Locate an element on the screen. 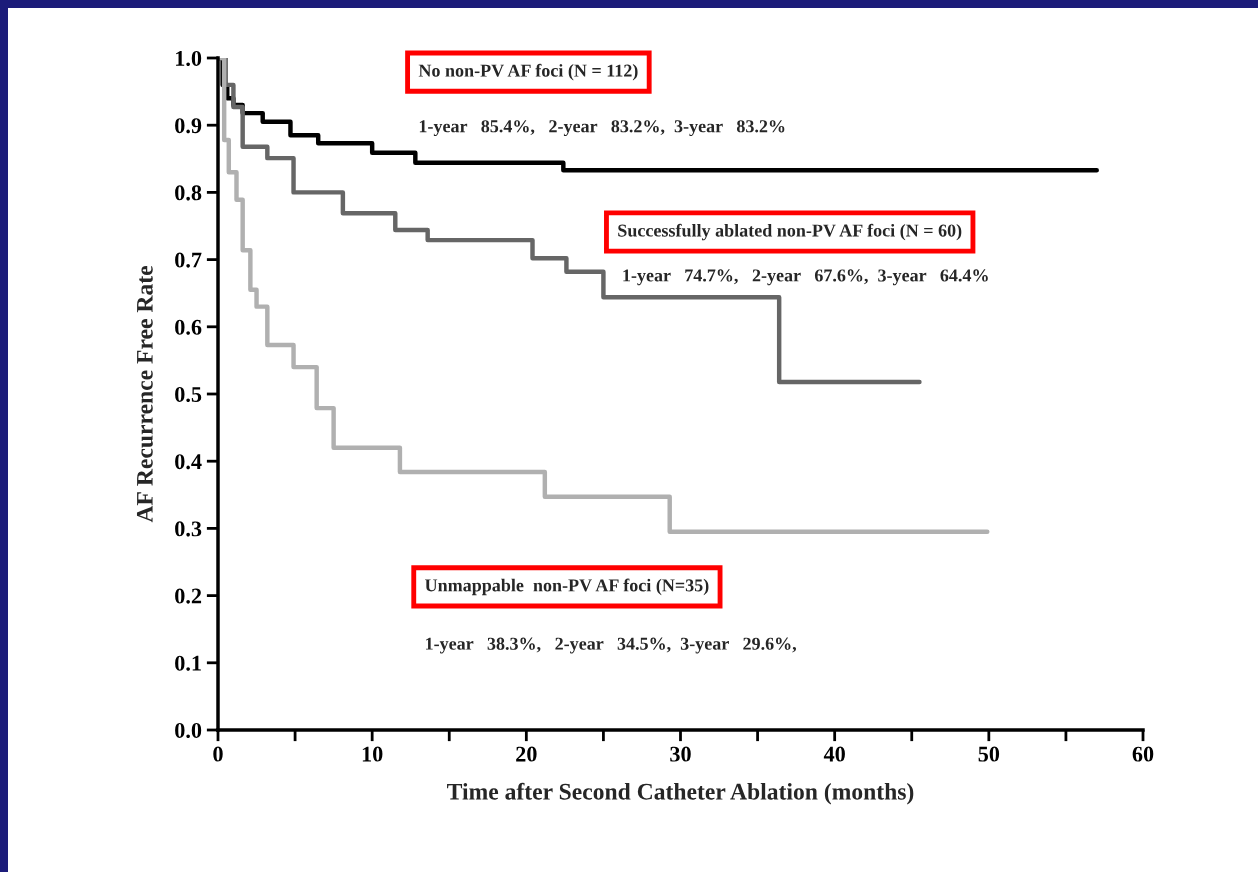 The width and height of the screenshot is (1258, 872). x-tick-label: 40 is located at coordinates (834, 754).